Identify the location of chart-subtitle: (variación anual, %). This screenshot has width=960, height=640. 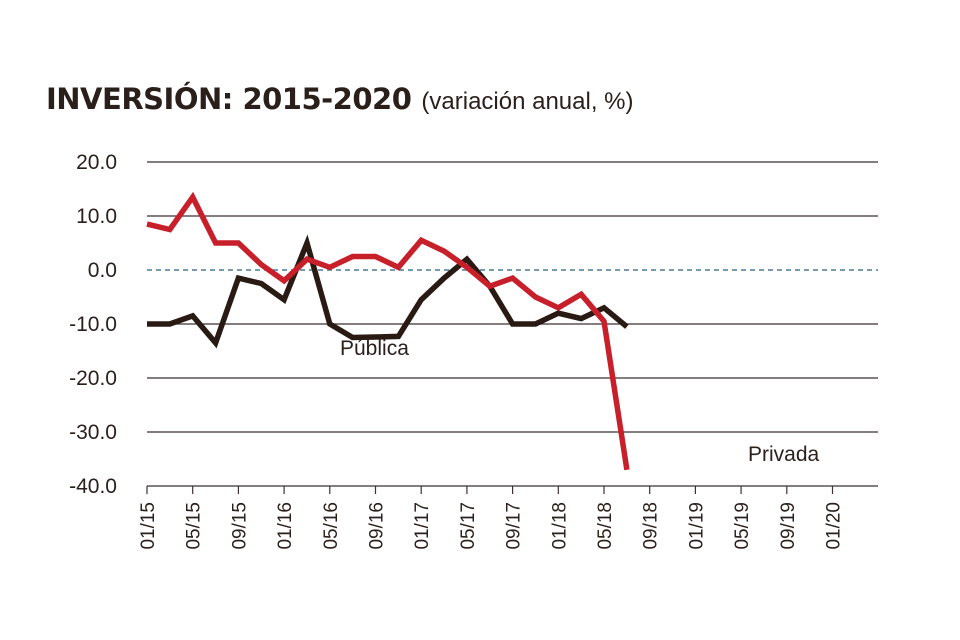
(527, 101).